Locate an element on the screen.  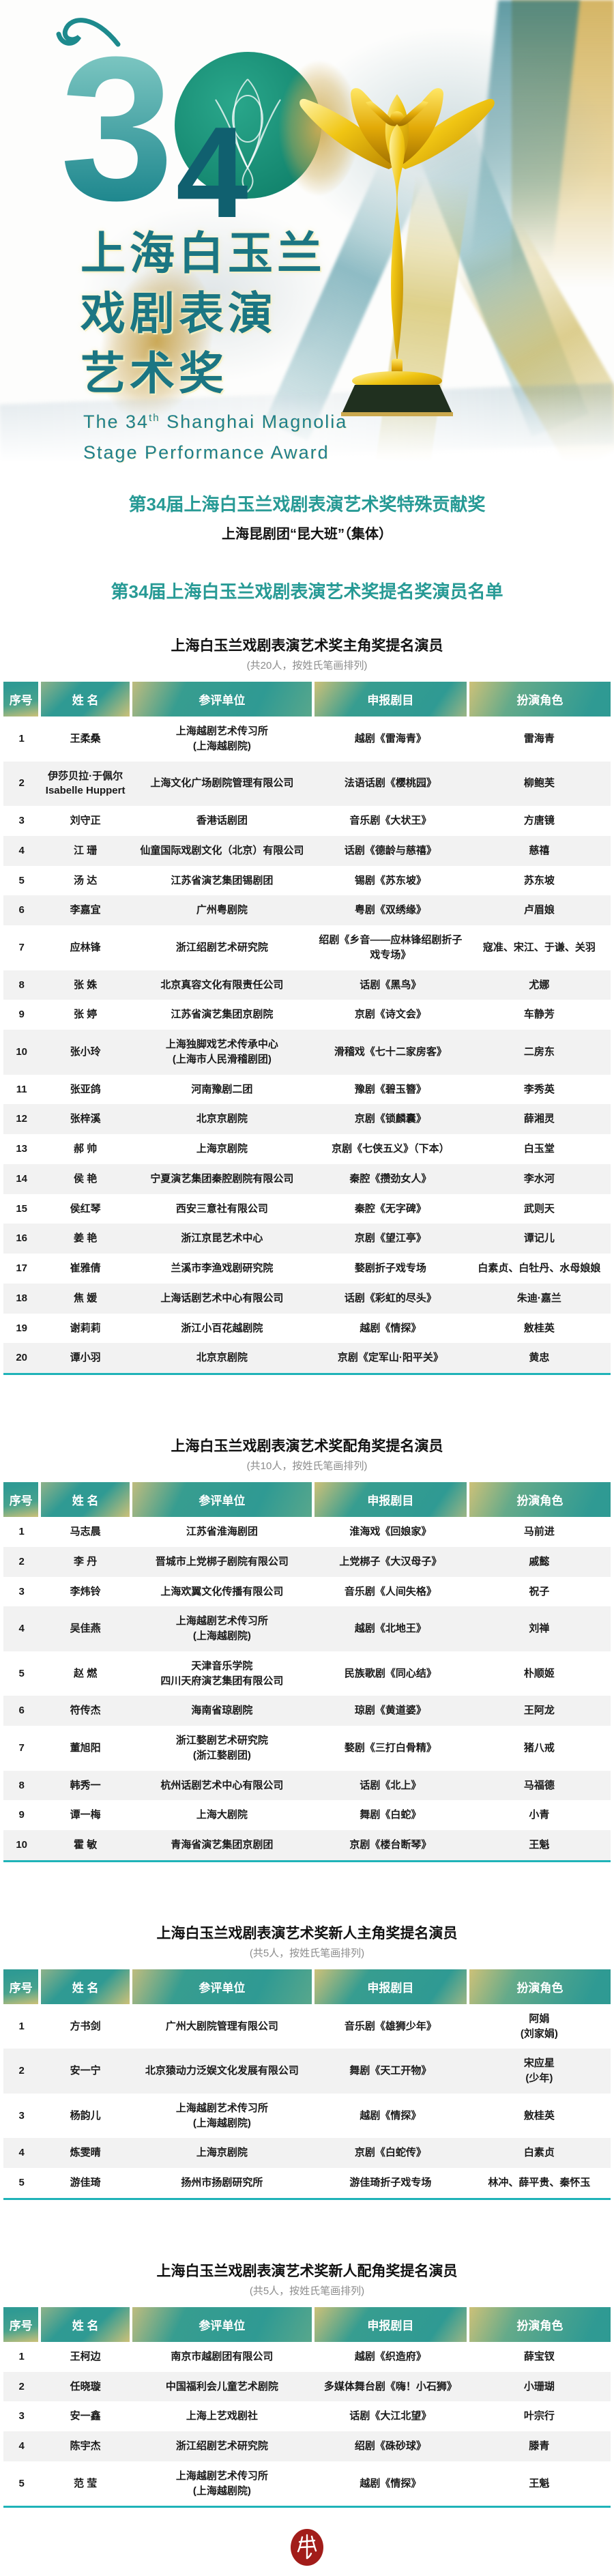
table-cell: 京剧《锁麟囊》 is located at coordinates (390, 1119).